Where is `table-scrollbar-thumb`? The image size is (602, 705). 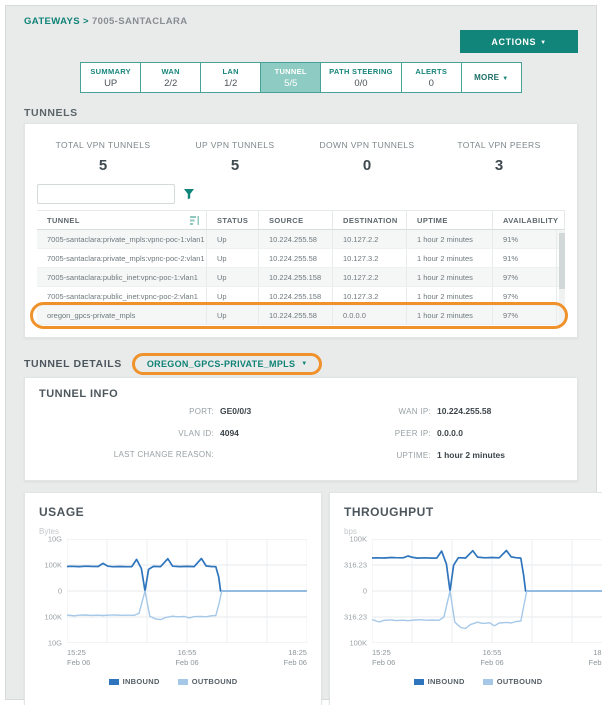 table-scrollbar-thumb is located at coordinates (562, 261).